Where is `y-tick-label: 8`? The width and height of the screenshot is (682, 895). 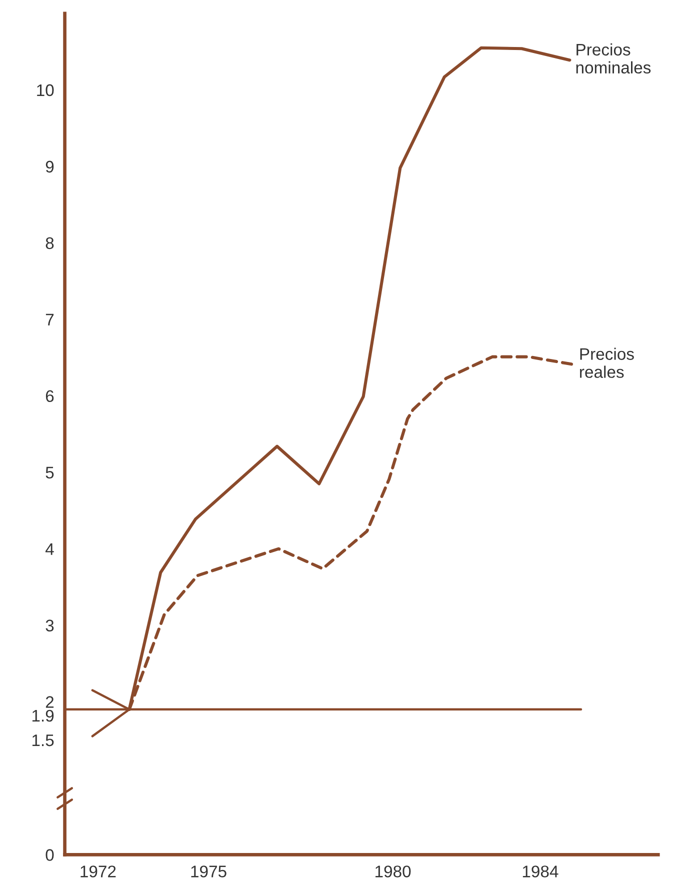
y-tick-label: 8 is located at coordinates (50, 243).